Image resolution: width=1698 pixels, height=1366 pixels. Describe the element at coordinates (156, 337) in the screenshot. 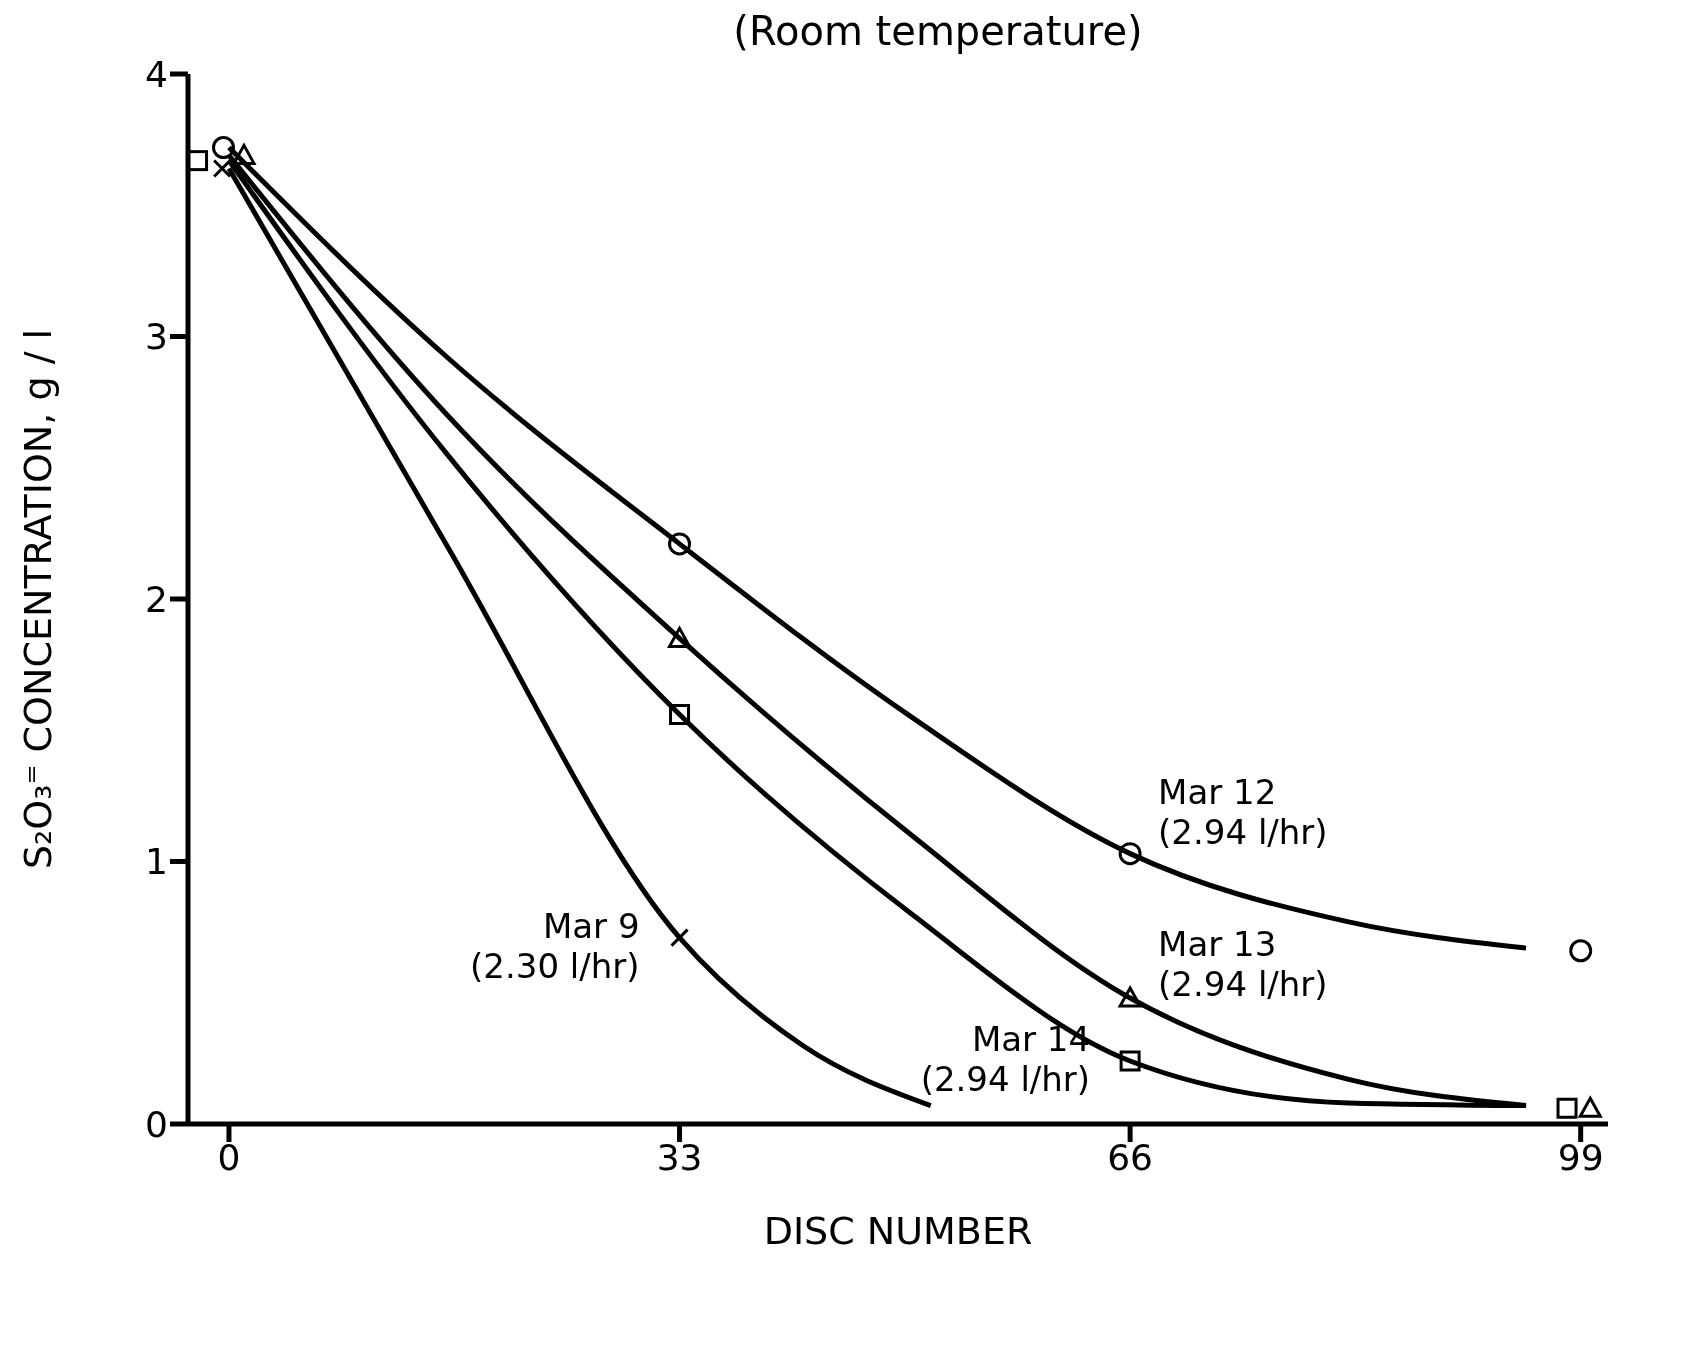

I see `y-tick-label: 3` at that location.